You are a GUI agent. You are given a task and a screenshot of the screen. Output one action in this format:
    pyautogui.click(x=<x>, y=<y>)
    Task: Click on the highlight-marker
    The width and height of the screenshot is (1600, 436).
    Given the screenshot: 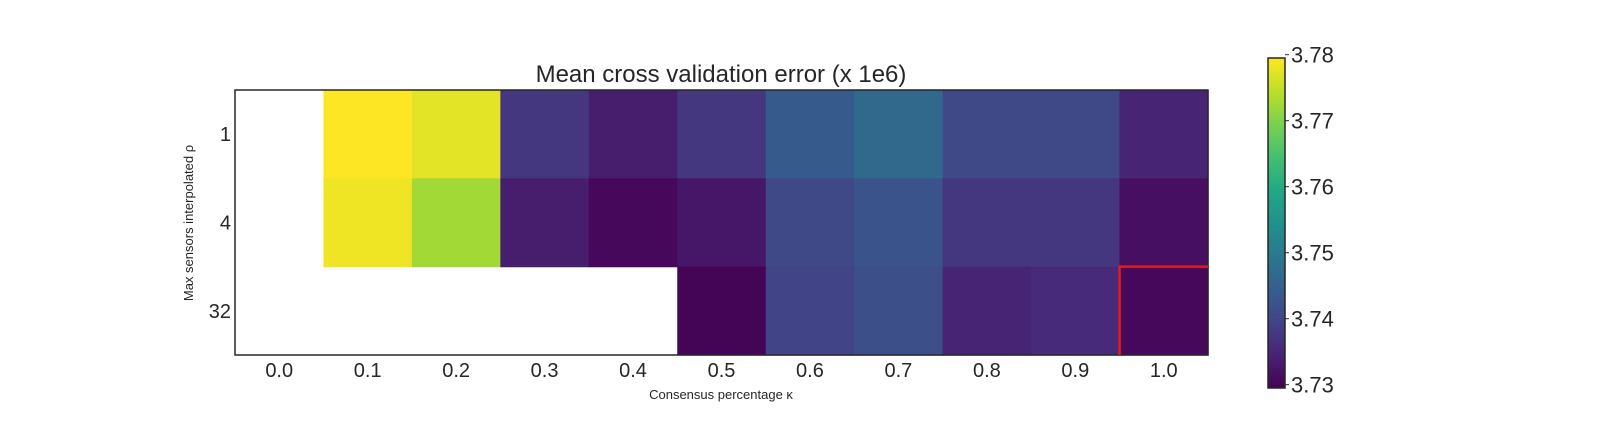 What is the action you would take?
    pyautogui.click(x=1163, y=310)
    